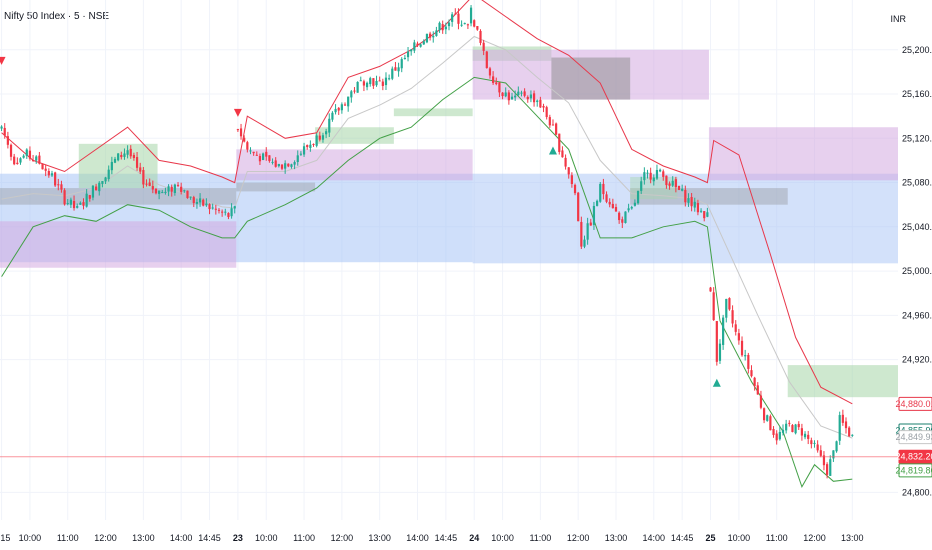 This screenshot has width=932, height=550. Describe the element at coordinates (682, 538) in the screenshot. I see `x-tick-label: 14:45` at that location.